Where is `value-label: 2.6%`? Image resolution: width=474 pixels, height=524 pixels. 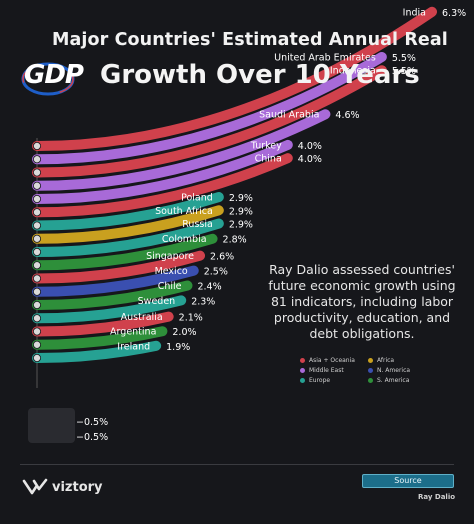
value-label: 2.6% is located at coordinates (222, 257).